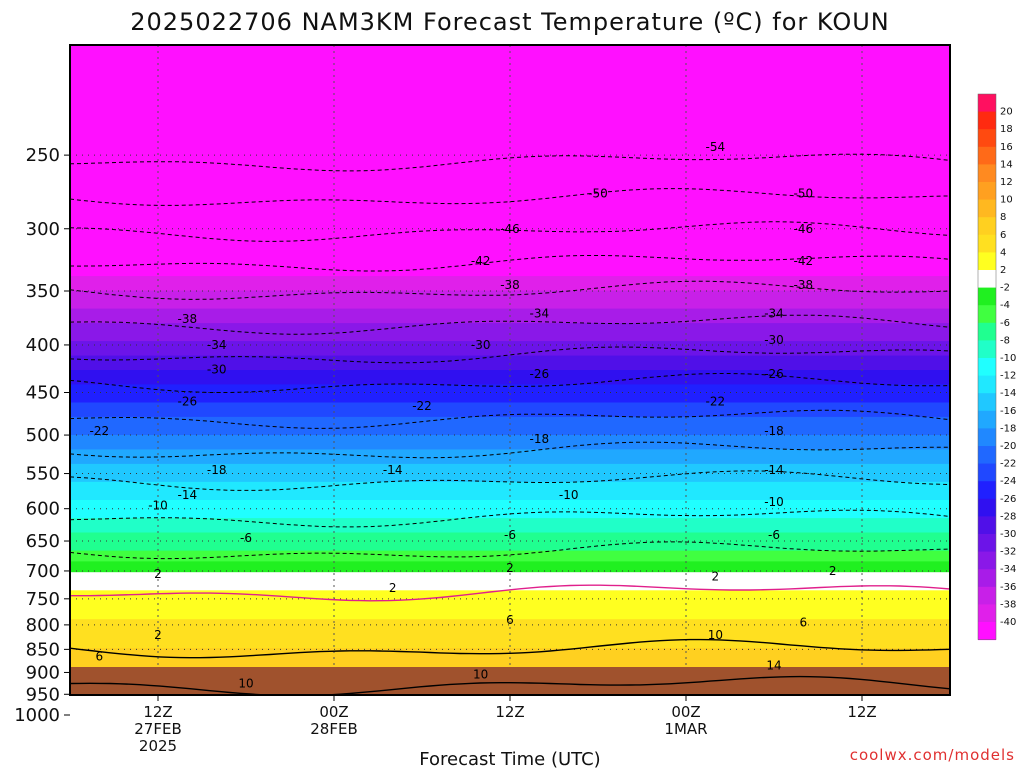 Image resolution: width=1024 pixels, height=768 pixels. I want to click on colorbar-frame, so click(987, 366).